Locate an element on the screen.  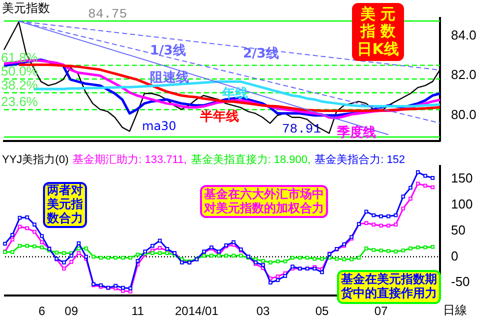
x-tick-label: 03 is located at coordinates (263, 311).